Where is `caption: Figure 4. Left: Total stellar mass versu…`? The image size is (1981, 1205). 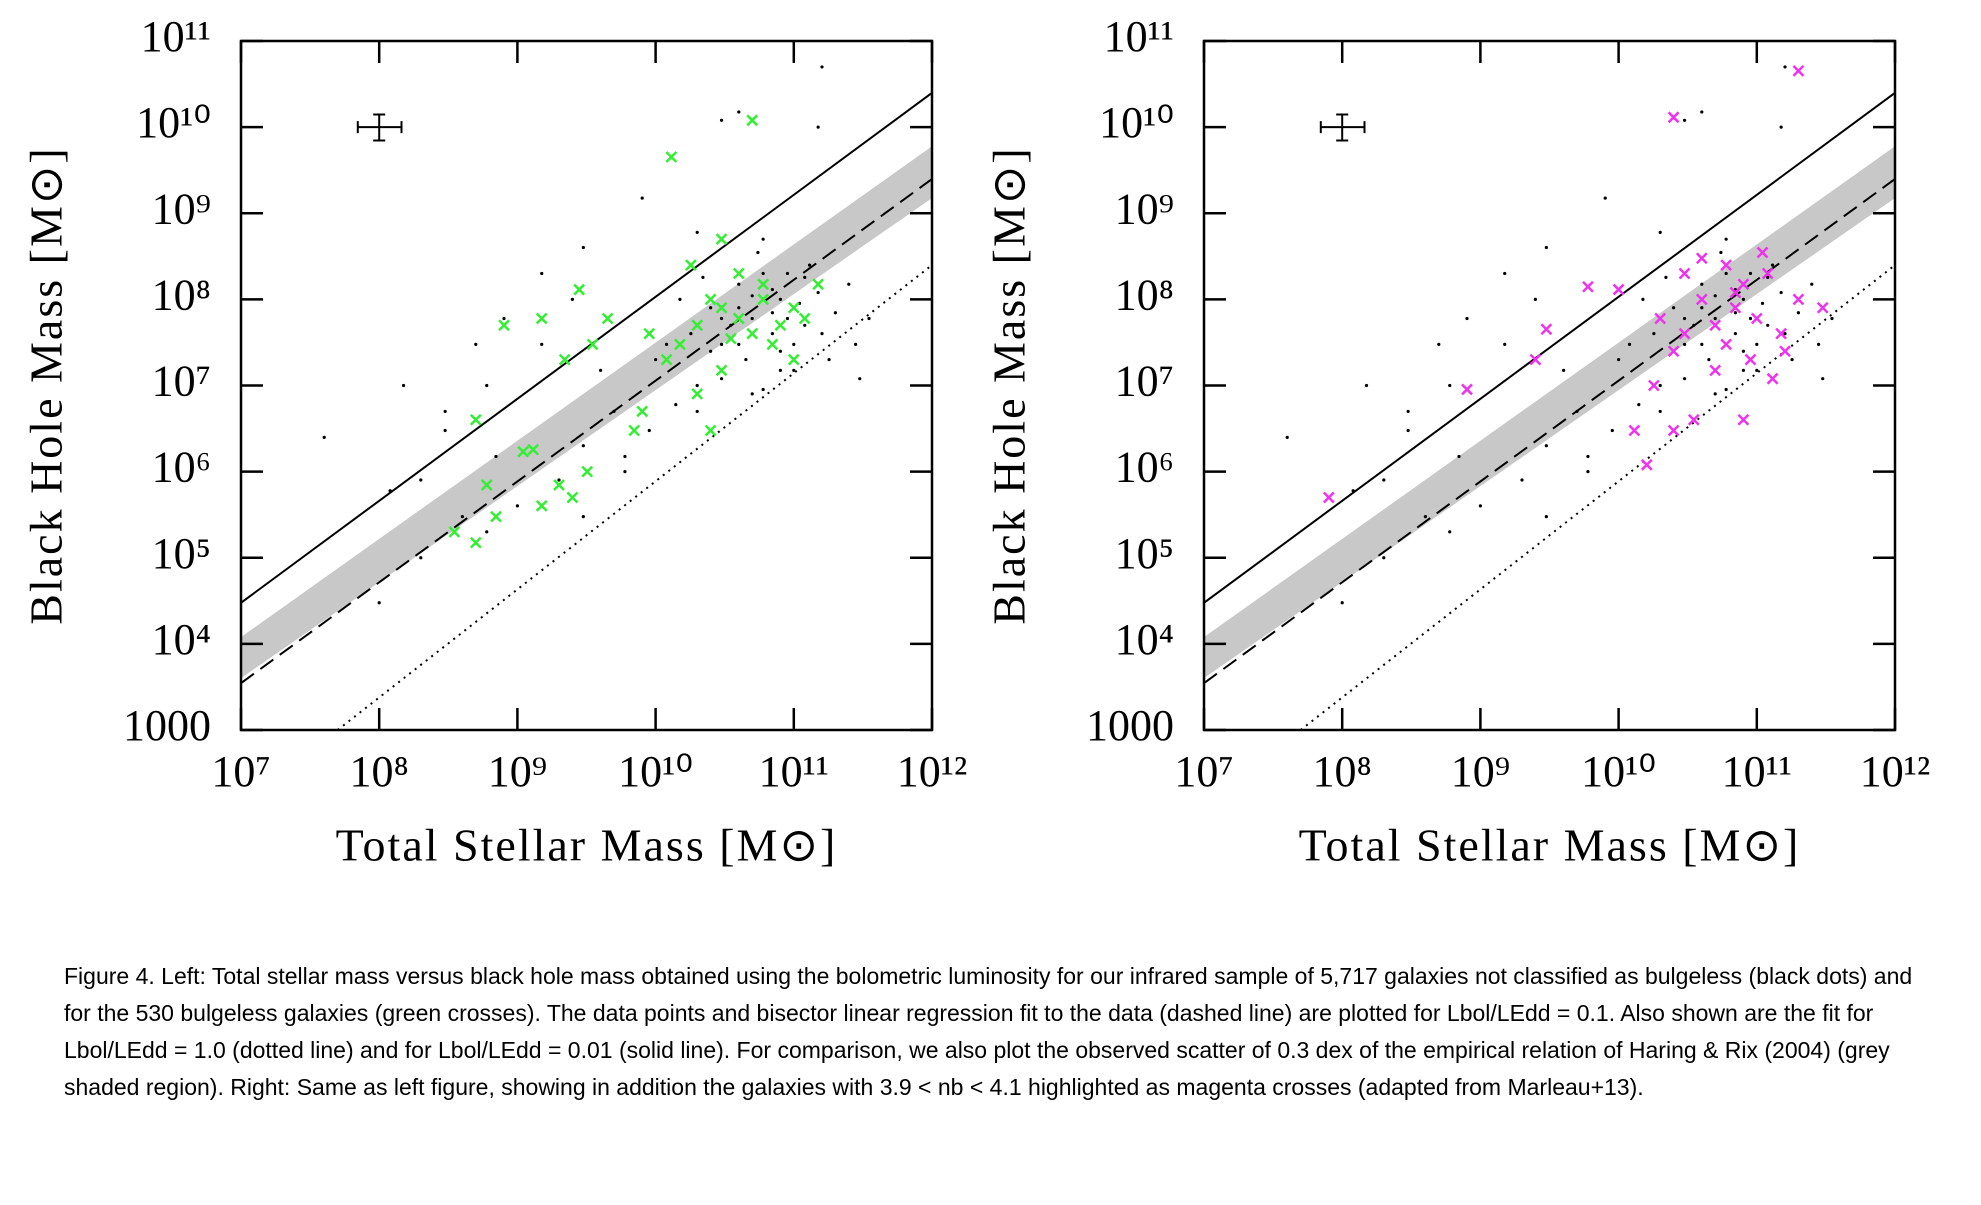 caption: Figure 4. Left: Total stellar mass versu… is located at coordinates (988, 1031).